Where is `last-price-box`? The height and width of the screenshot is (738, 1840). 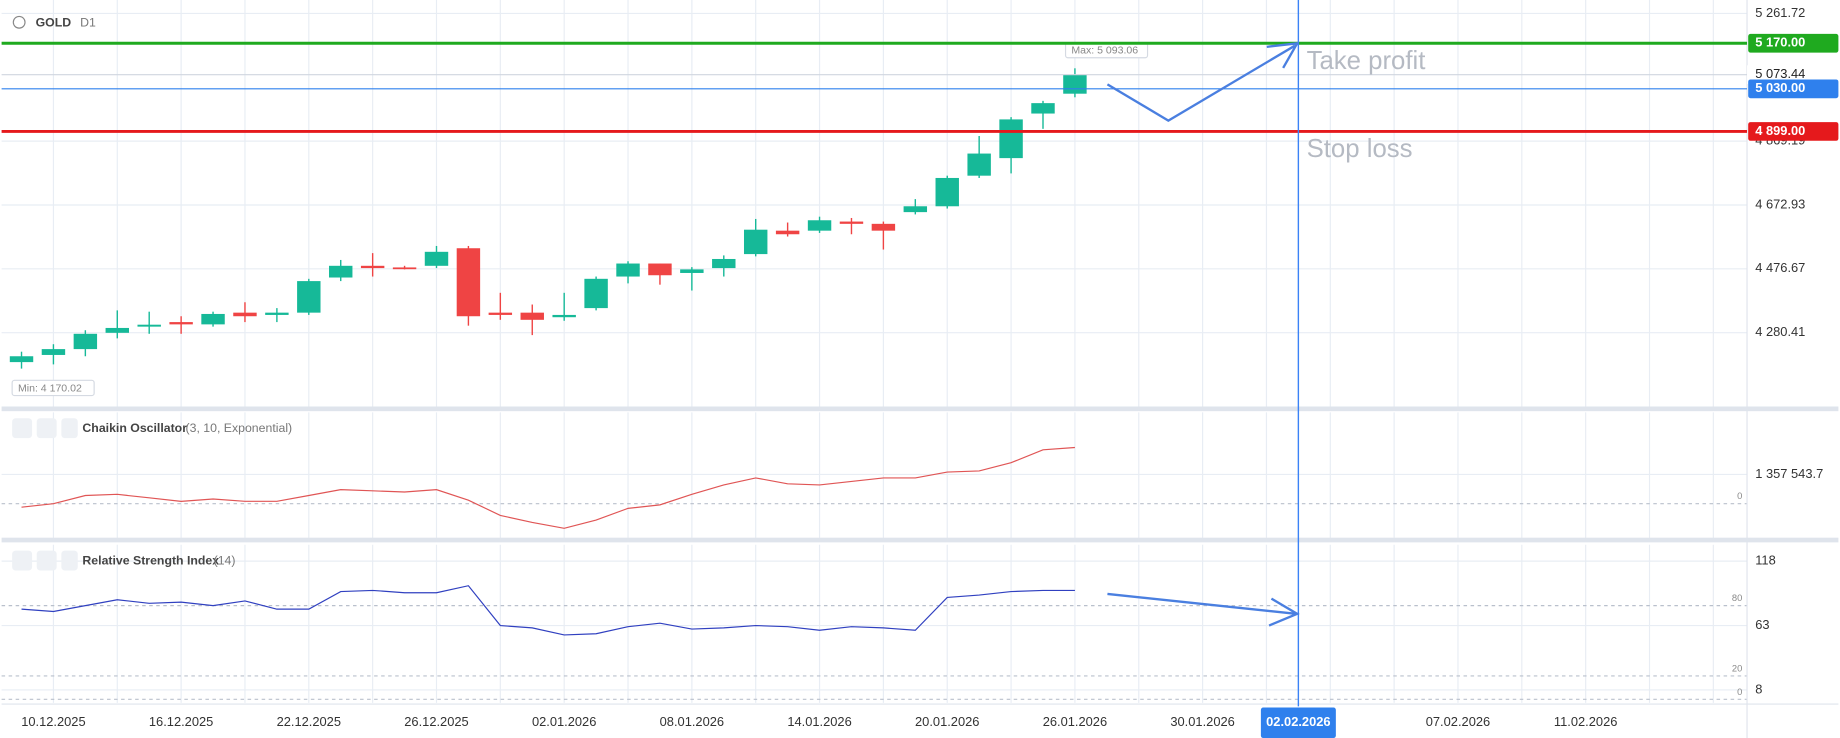
last-price-box is located at coordinates (1793, 75).